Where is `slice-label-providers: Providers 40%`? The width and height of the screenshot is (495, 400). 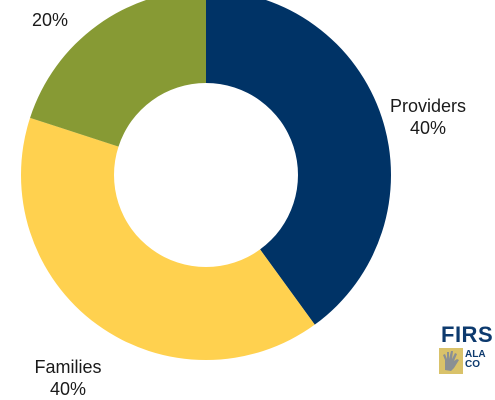
slice-label-providers: Providers 40% is located at coordinates (428, 117).